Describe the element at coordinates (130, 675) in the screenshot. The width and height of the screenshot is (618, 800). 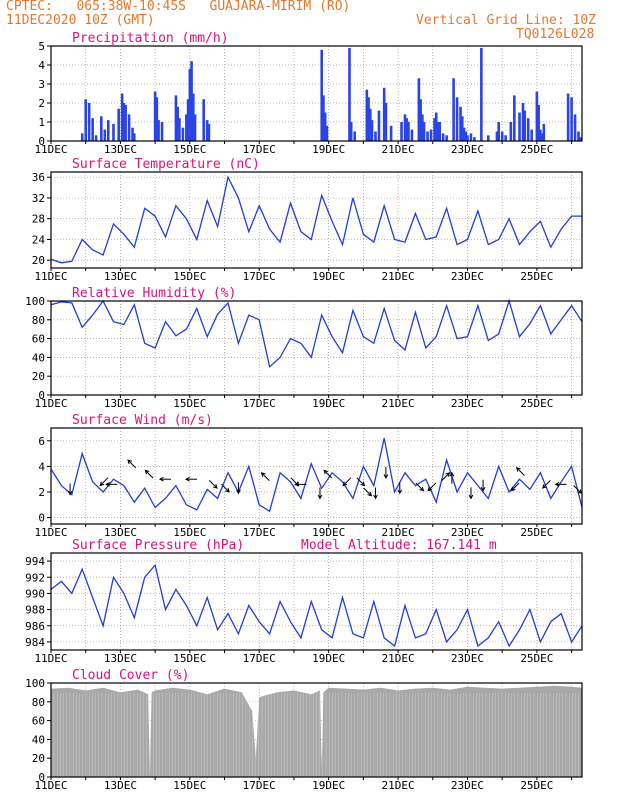
I see `panel-title-cloud: Cloud Cover (%)` at that location.